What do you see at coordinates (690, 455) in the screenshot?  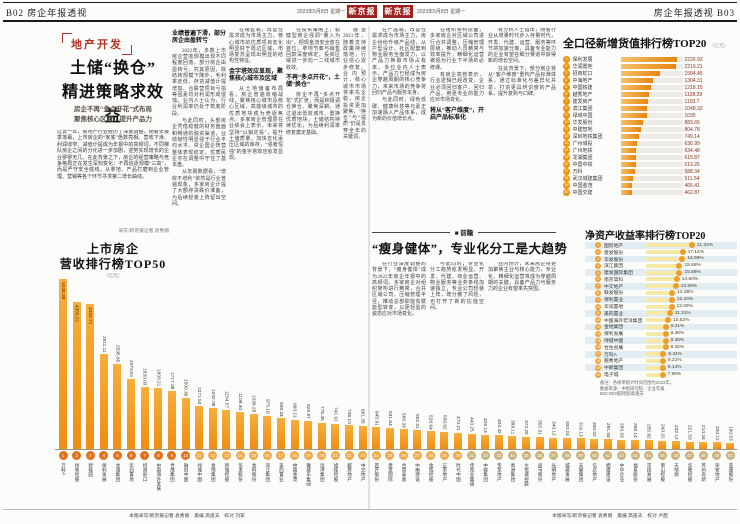 I see `rank-badge: 47` at bounding box center [690, 455].